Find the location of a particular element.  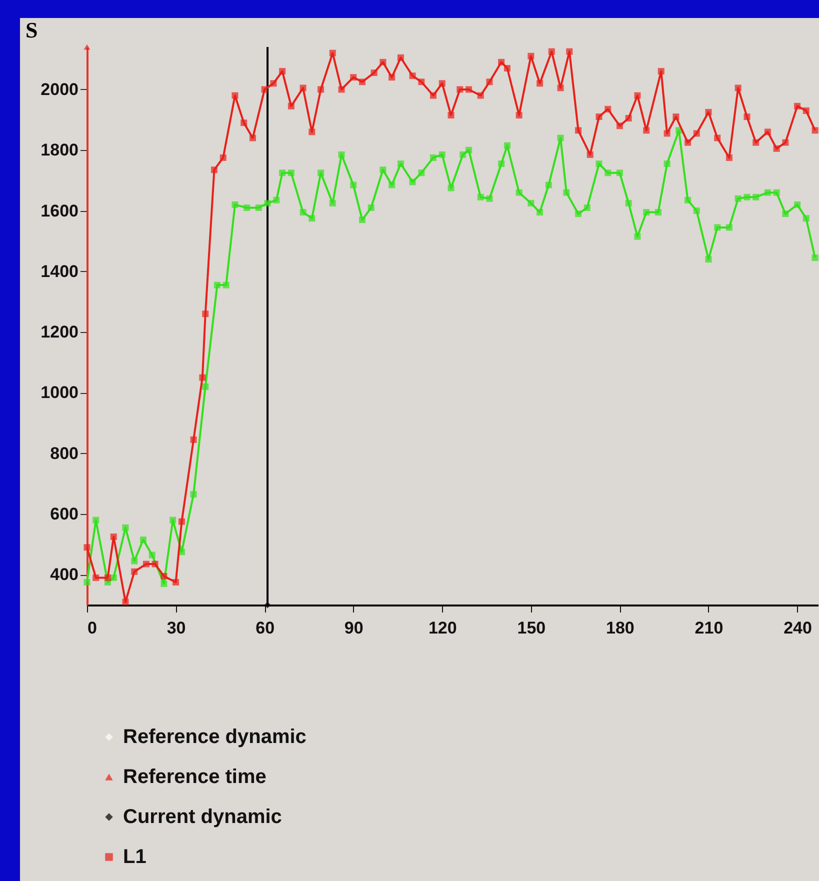

legend-label: Reference time is located at coordinates (194, 777).